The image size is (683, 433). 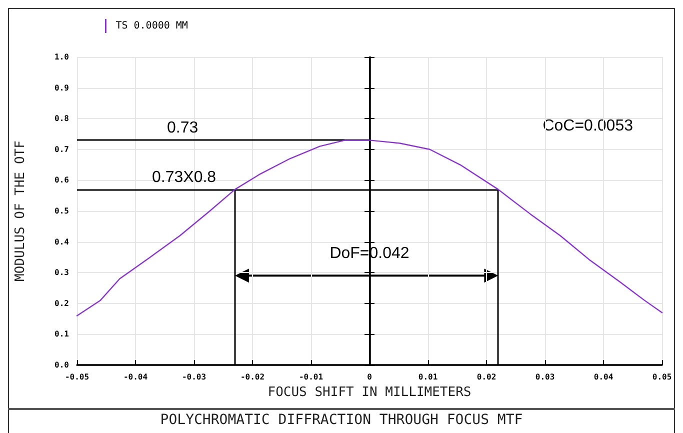 I want to click on y-tick-label: 0.5, so click(x=62, y=211).